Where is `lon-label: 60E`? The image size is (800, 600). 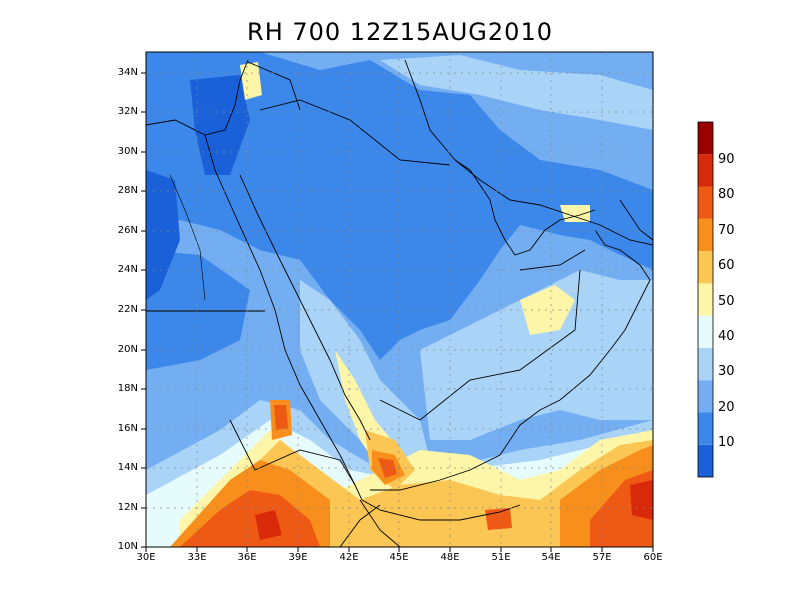 lon-label: 60E is located at coordinates (653, 557).